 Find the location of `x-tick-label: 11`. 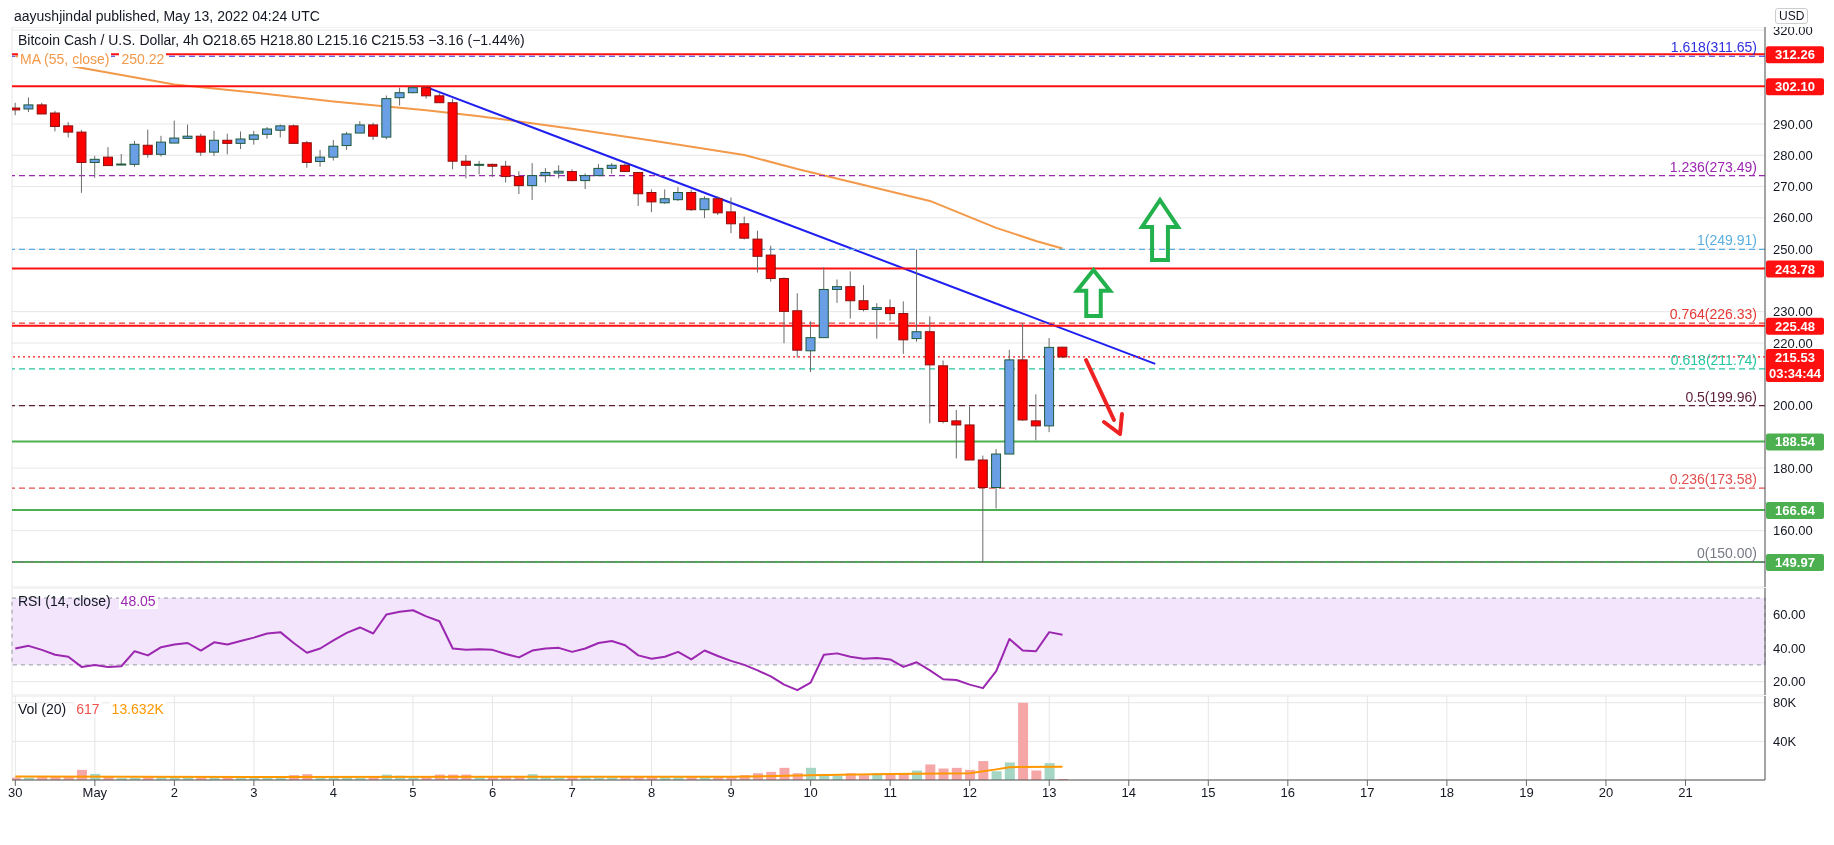

x-tick-label: 11 is located at coordinates (890, 793).